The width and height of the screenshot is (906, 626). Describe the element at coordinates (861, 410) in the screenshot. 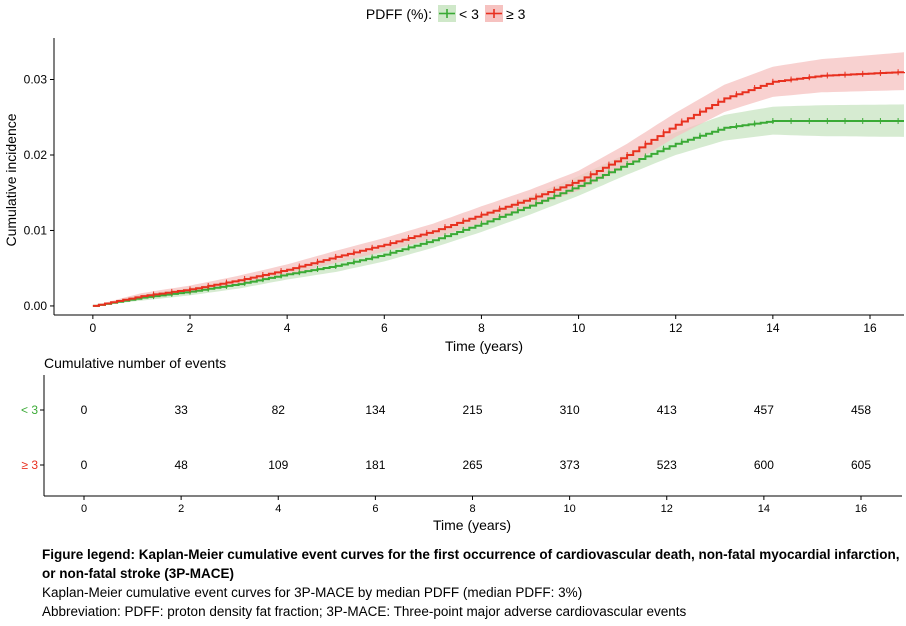

I see `risk-cell: 458` at that location.